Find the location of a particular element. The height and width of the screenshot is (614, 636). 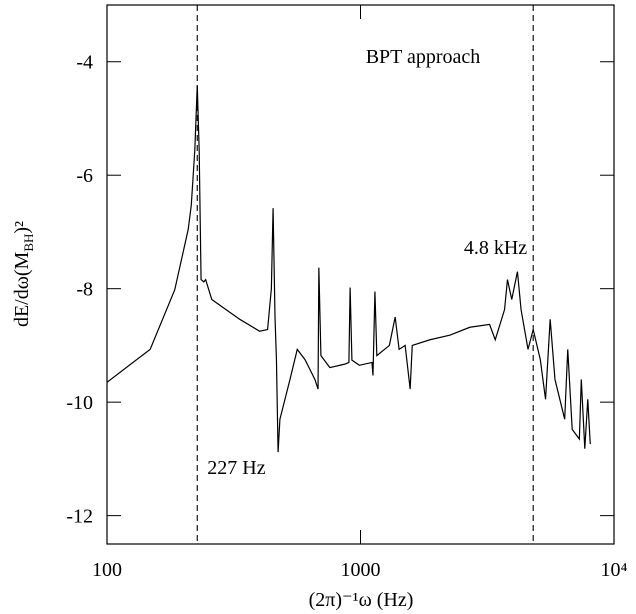

x-axis-label: (2π)⁻¹ω (Hz) is located at coordinates (361, 600).